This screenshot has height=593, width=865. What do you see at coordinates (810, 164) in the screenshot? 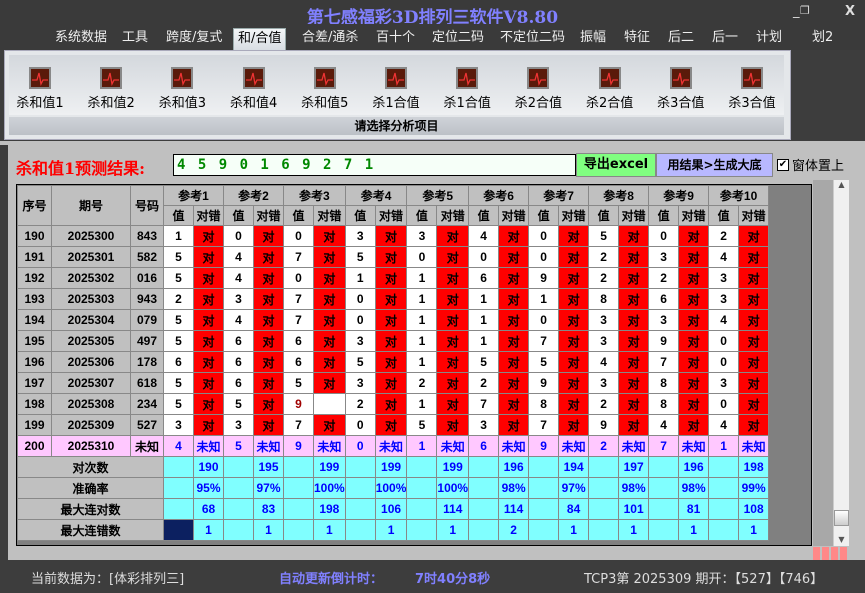
I see `window-ontop-checkbox: ✔ 窗体置上` at bounding box center [810, 164].